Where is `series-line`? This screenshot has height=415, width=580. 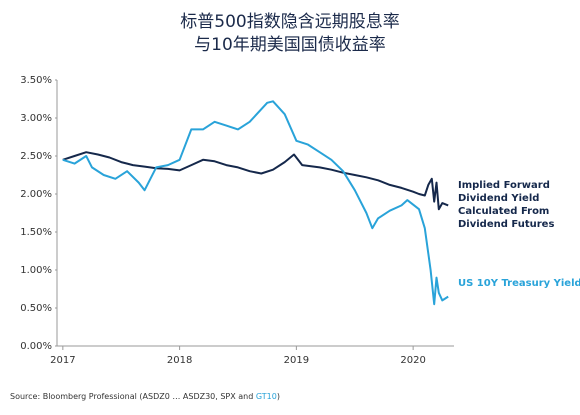
series-line is located at coordinates (255, 181).